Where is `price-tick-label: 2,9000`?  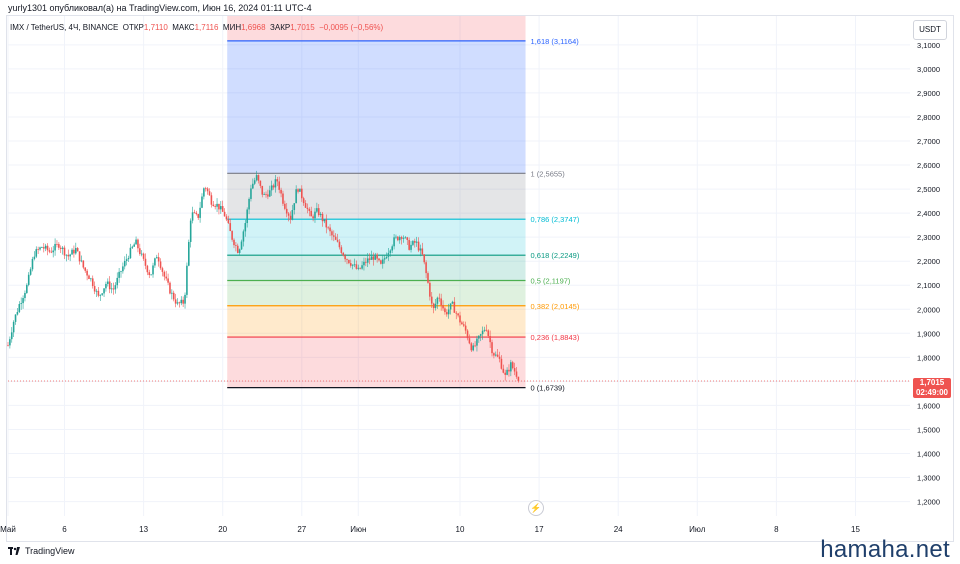
price-tick-label: 2,9000 is located at coordinates (928, 93).